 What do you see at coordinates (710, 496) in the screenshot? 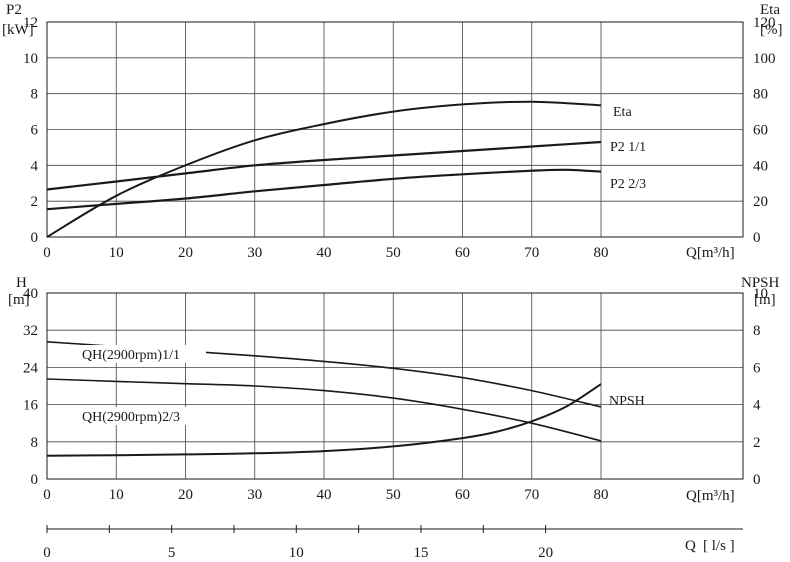
I see `x-axis-label-bottom: Q[m³/h]` at bounding box center [710, 496].